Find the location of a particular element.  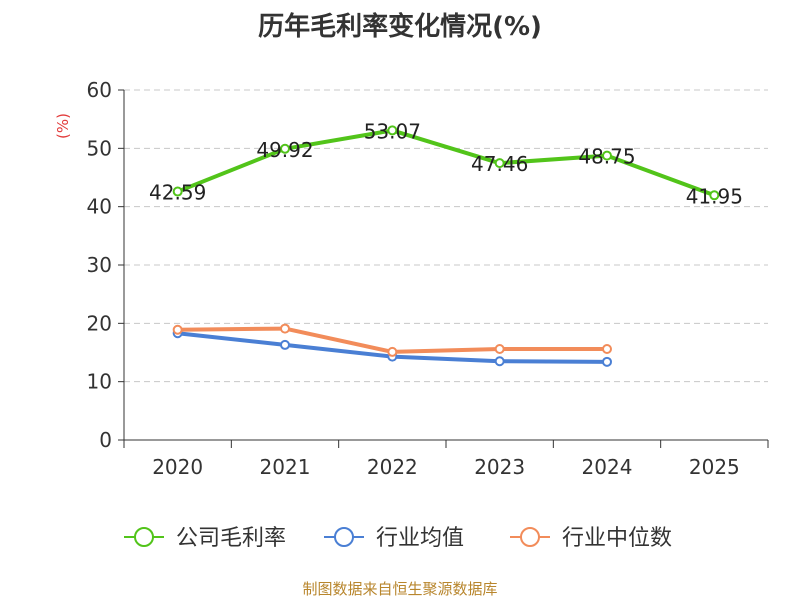

y-tick-label: 0 is located at coordinates (105, 440).